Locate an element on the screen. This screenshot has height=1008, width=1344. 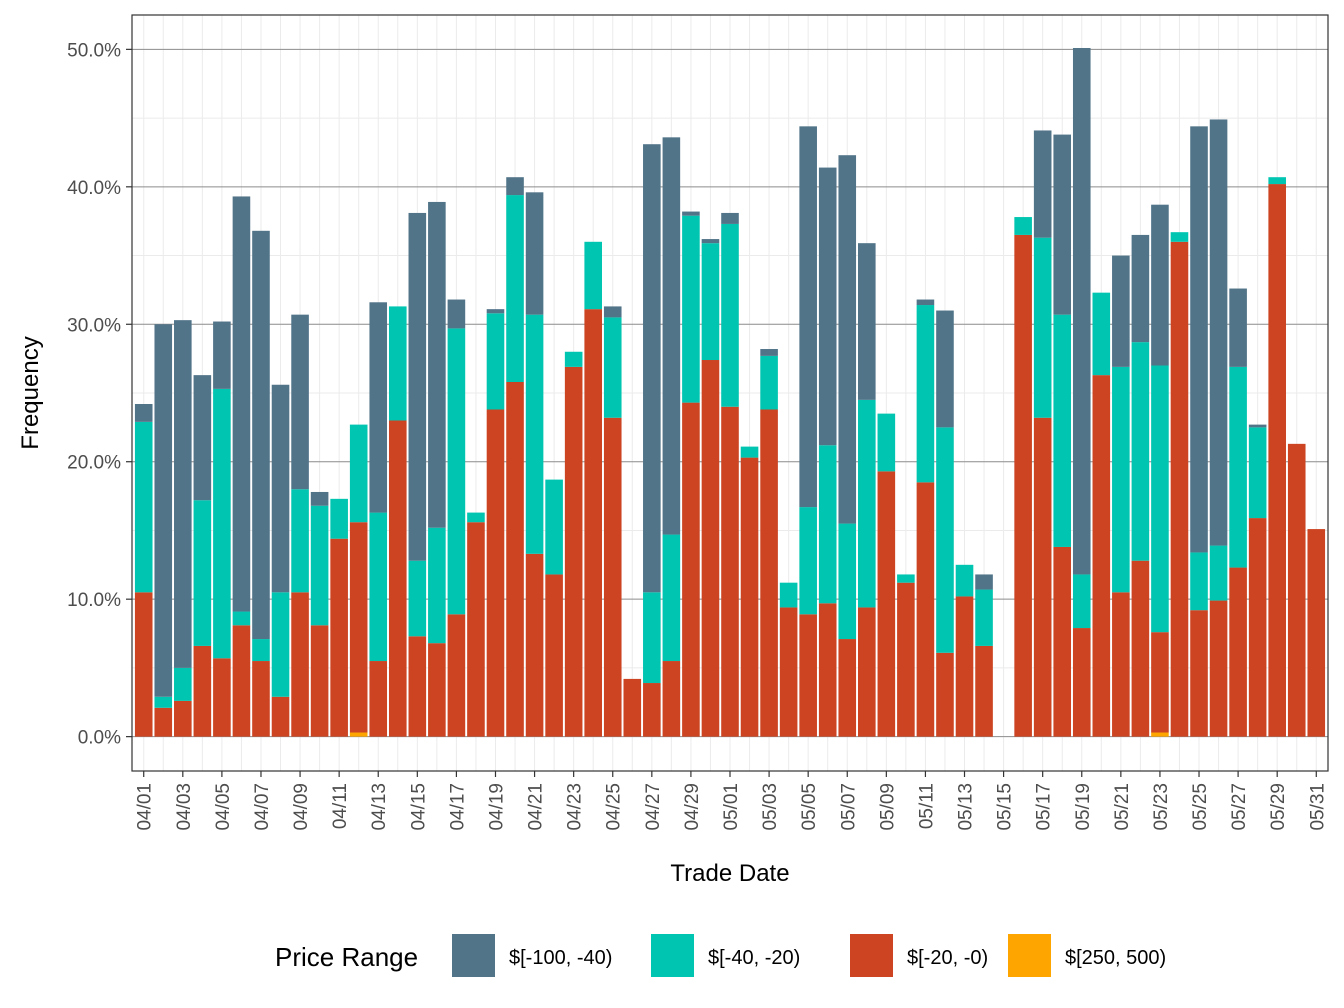
x-tick-label: 05/01 is located at coordinates (731, 807).